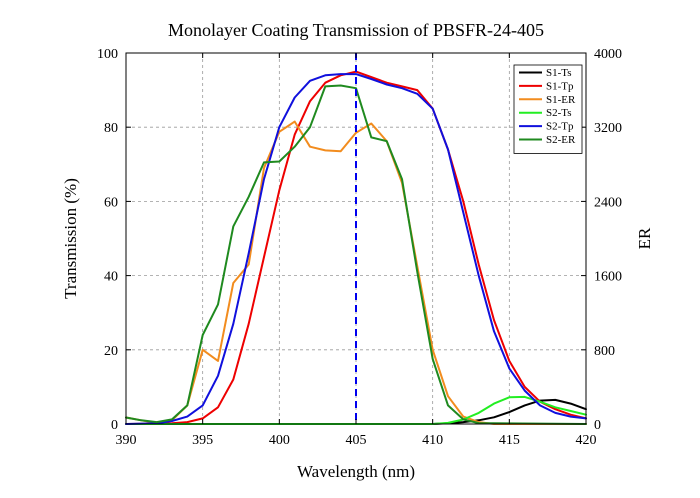 This screenshot has width=700, height=498. I want to click on x-tick-label: 400, so click(279, 440).